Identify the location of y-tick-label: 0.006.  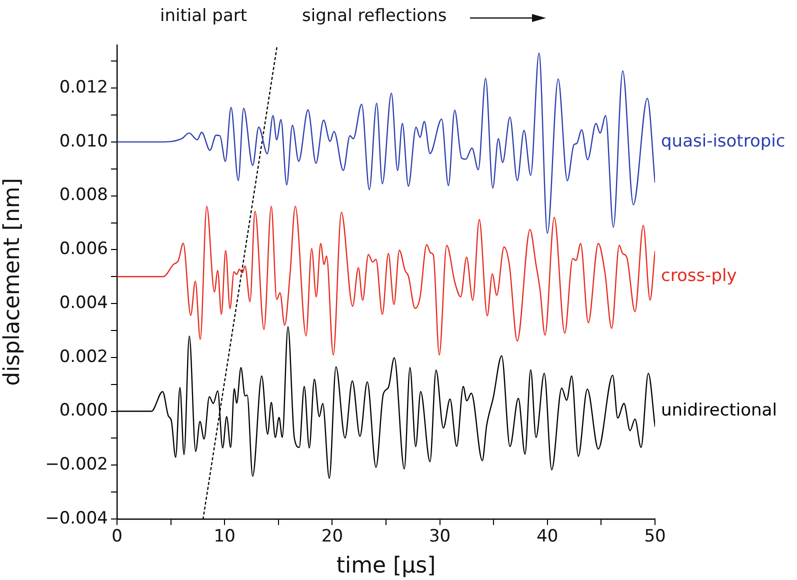
(83, 249).